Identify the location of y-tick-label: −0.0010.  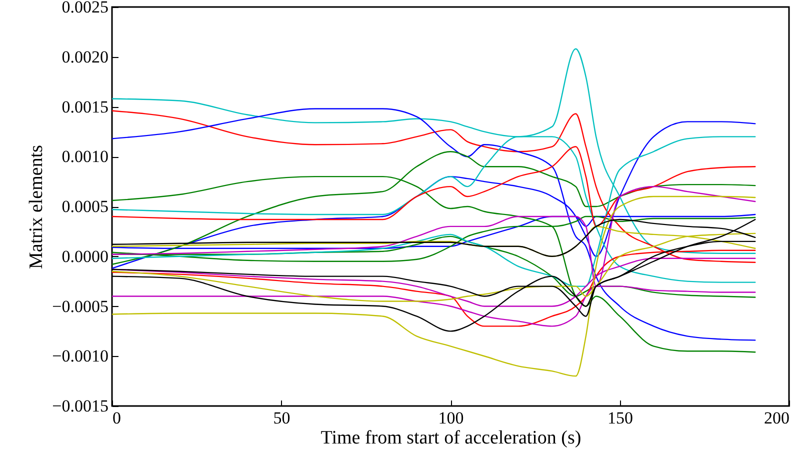
(80, 356).